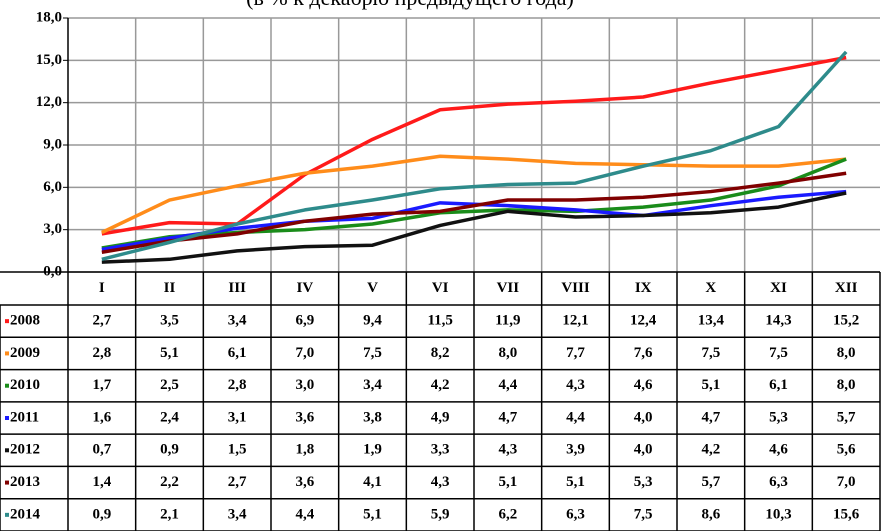 The height and width of the screenshot is (531, 882). Describe the element at coordinates (710, 482) in the screenshot. I see `table-cell: 5,7` at that location.